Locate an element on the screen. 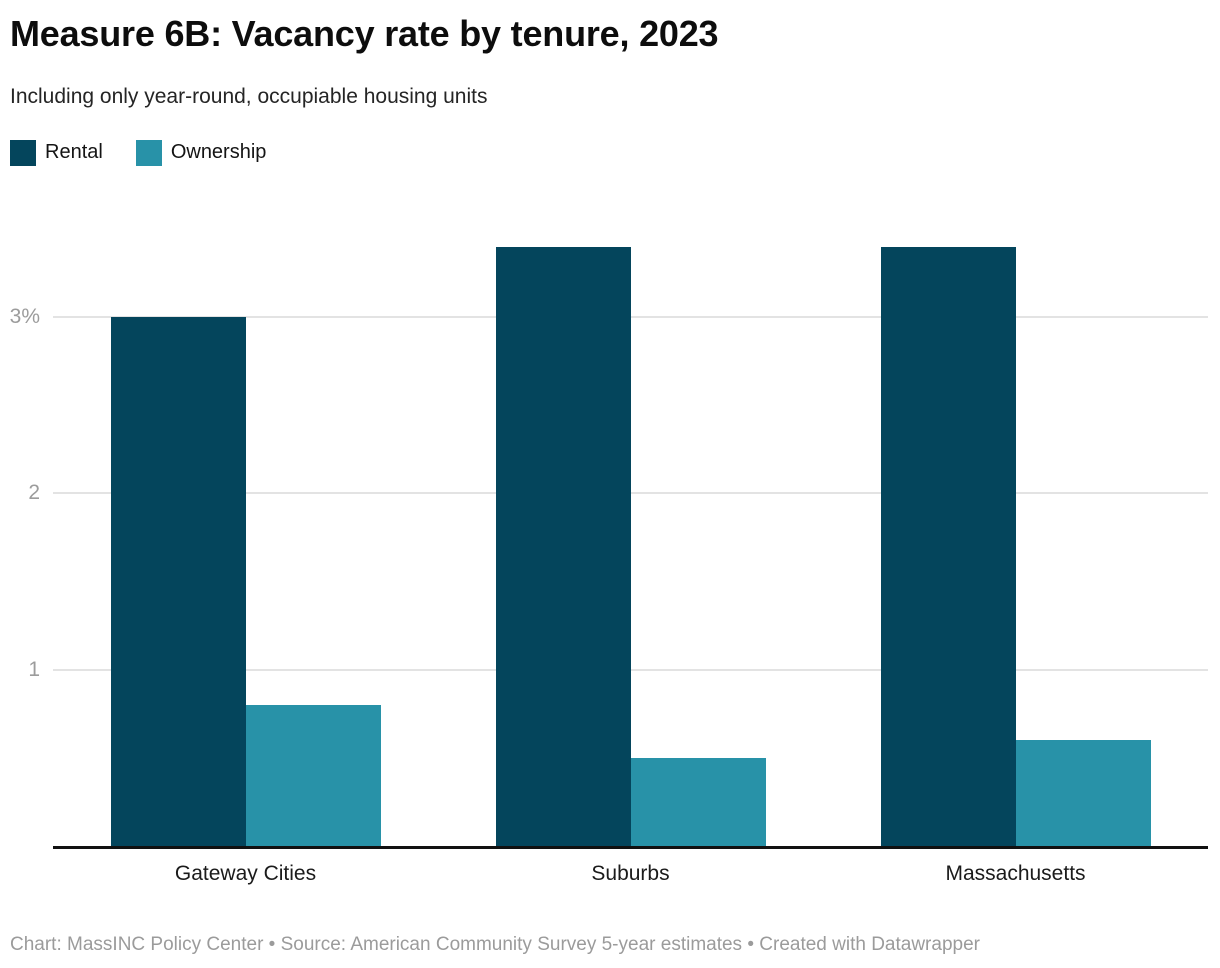 The height and width of the screenshot is (968, 1220). x-axis-labels: Gateway Cities Suburbs Massachusetts is located at coordinates (630, 874).